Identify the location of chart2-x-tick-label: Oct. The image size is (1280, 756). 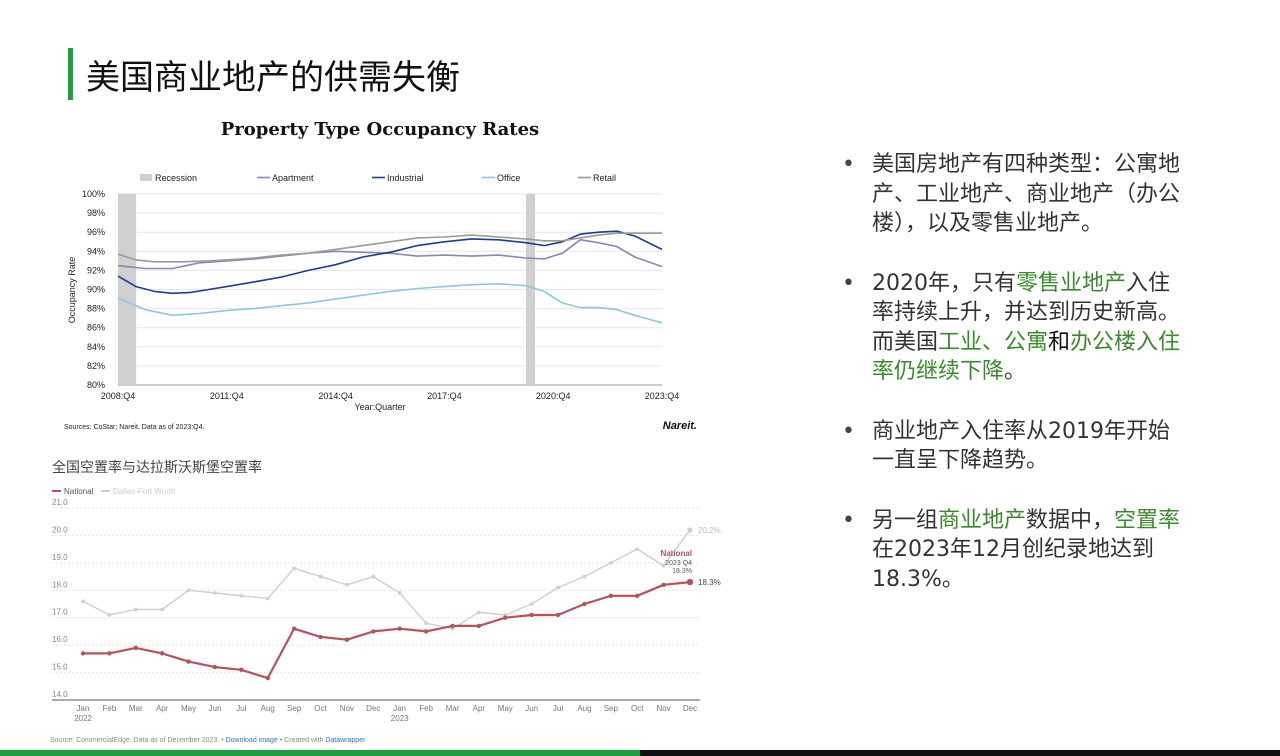
(637, 708).